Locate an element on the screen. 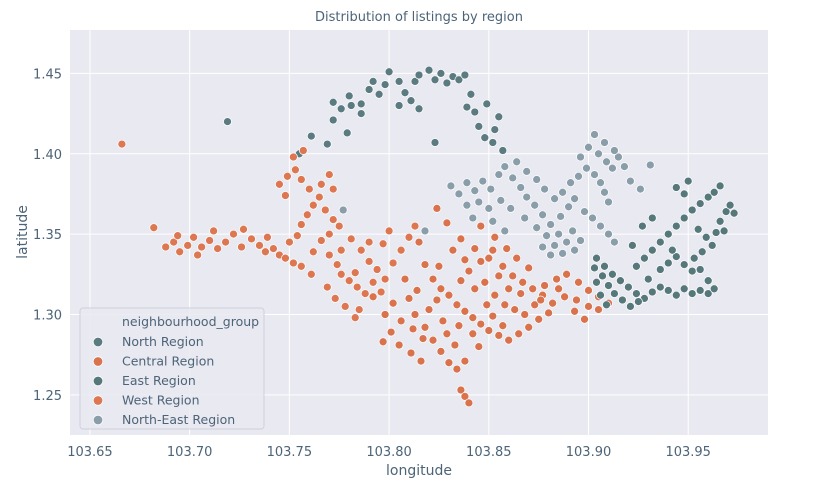  y-tick-labels: 1.25 1.30 1.35 1.40 1.45 is located at coordinates (47, 235).